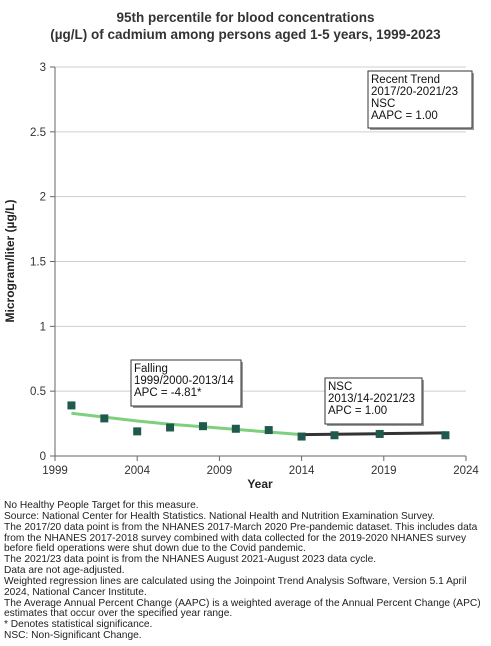 The height and width of the screenshot is (646, 491). Describe the element at coordinates (38, 263) in the screenshot. I see `y-tick-label: 1.5` at that location.